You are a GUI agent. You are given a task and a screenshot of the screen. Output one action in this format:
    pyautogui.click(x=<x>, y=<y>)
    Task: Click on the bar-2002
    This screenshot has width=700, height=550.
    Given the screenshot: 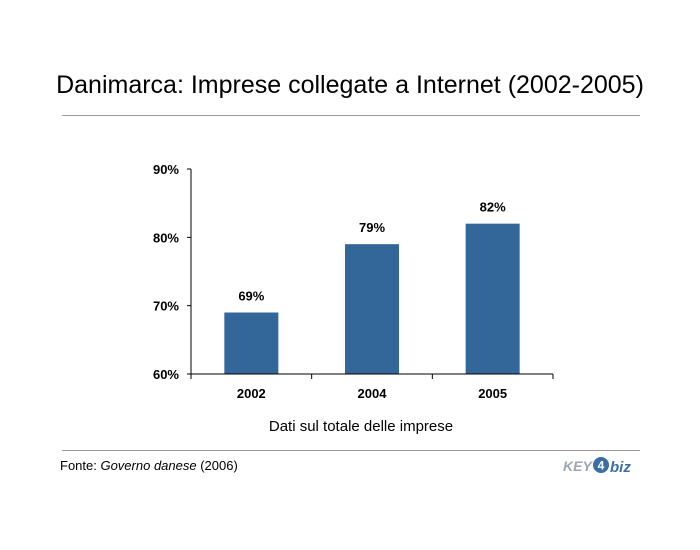 What is the action you would take?
    pyautogui.click(x=251, y=343)
    